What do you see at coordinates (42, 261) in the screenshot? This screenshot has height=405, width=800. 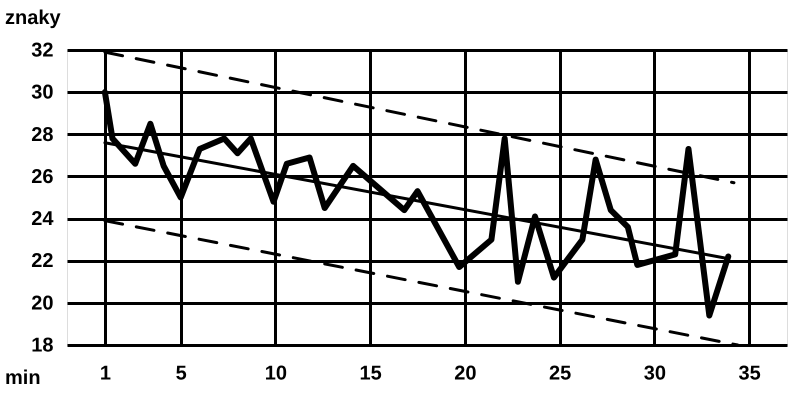 I see `y-tick-label: 22` at bounding box center [42, 261].